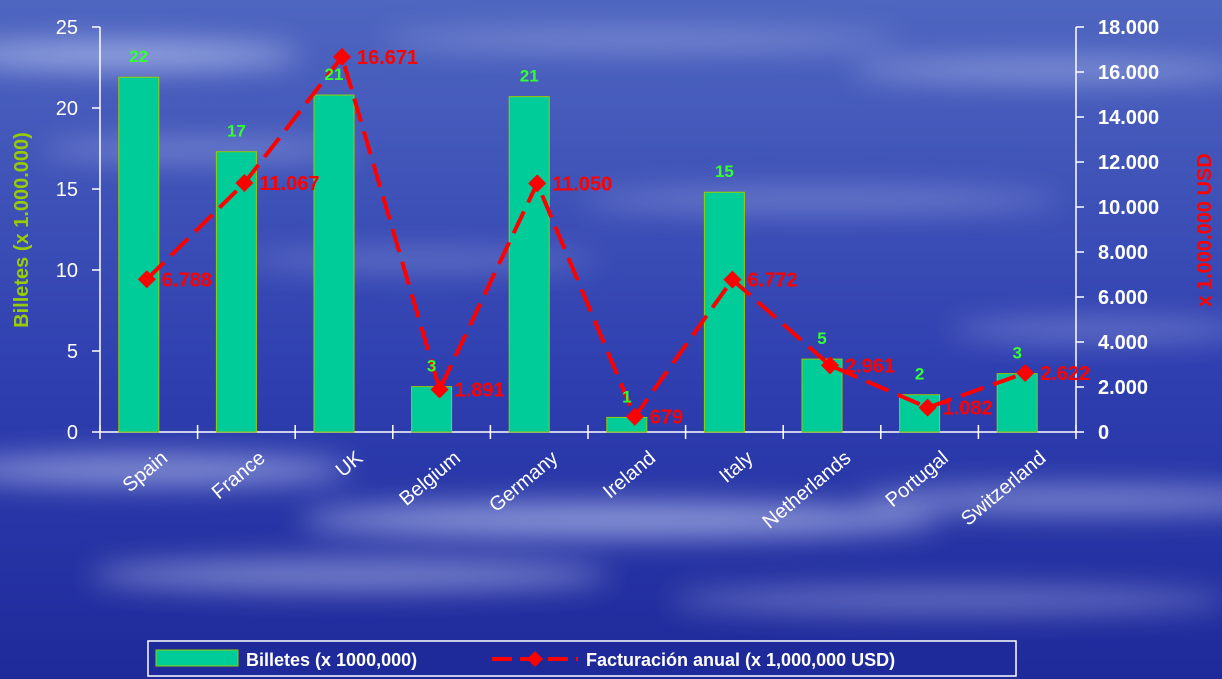 The width and height of the screenshot is (1222, 679). What do you see at coordinates (67, 271) in the screenshot?
I see `y-tick-label: 10` at bounding box center [67, 271].